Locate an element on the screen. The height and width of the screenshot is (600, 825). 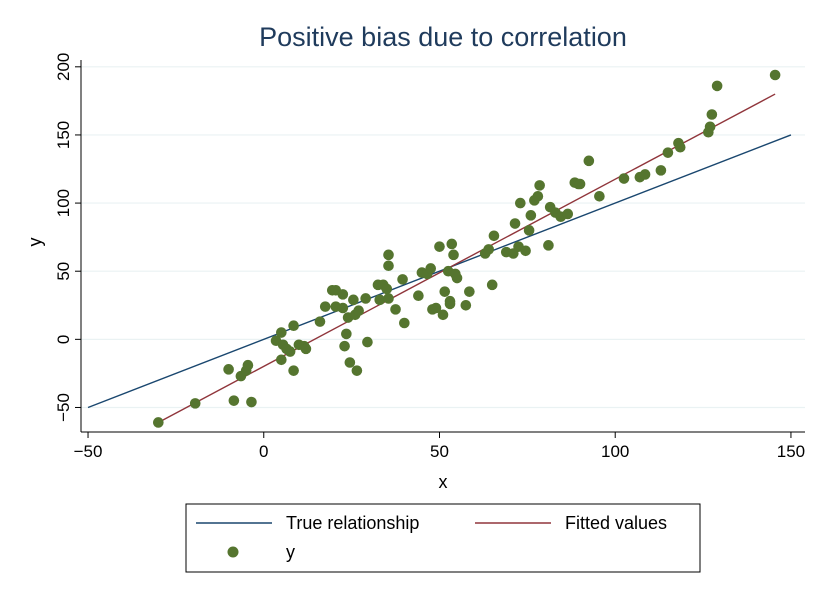
x-axis-title: x is located at coordinates (443, 482).